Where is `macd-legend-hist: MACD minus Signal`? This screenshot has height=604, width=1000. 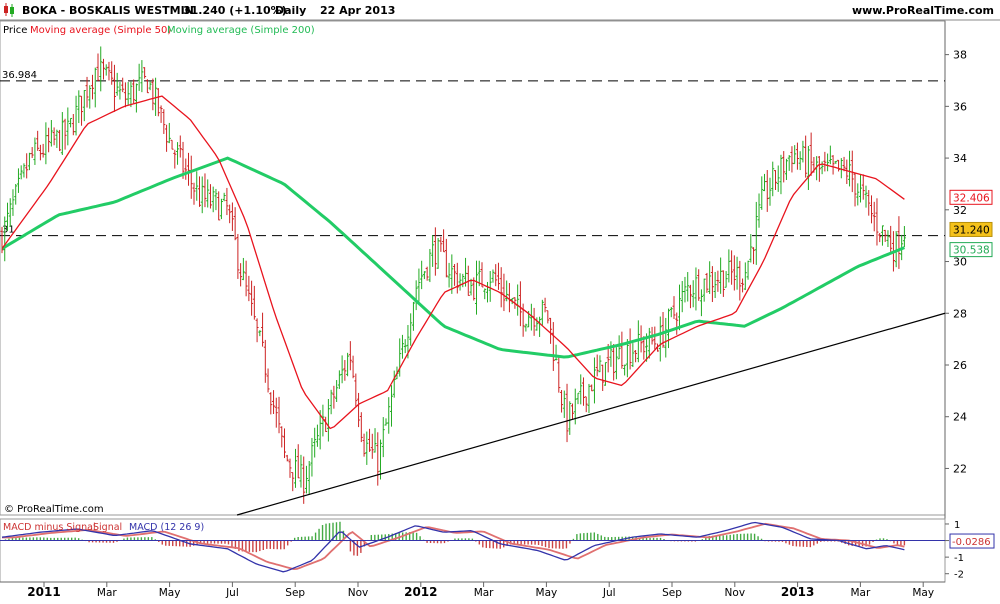 macd-legend-hist: MACD minus Signal is located at coordinates (49, 527).